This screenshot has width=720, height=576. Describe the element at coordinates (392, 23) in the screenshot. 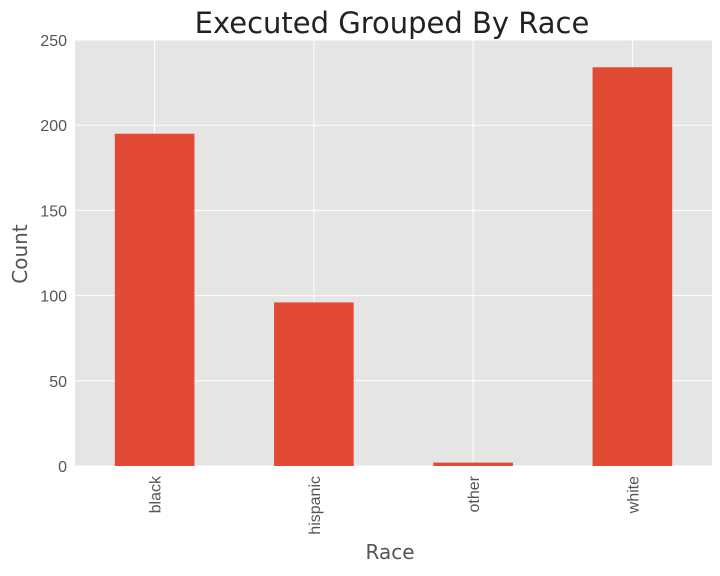

I see `chart-title: Executed Grouped By Race` at that location.